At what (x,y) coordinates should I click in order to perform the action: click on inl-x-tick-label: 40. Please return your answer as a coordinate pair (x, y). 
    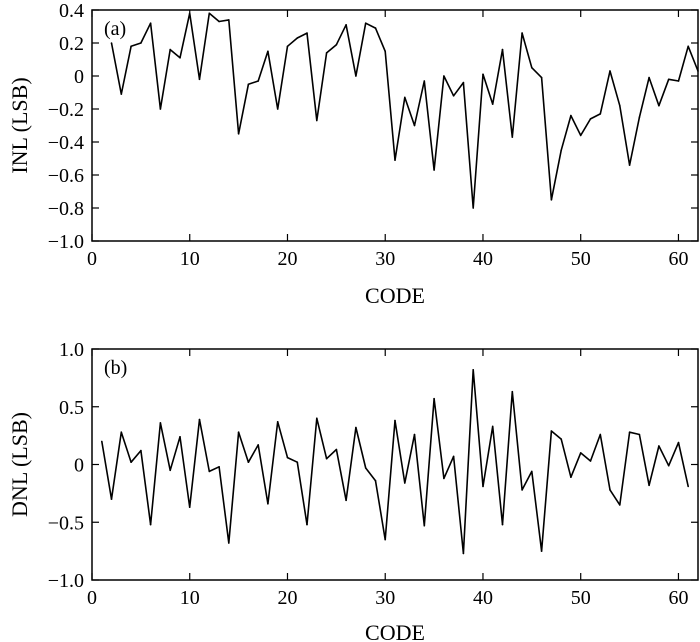
    Looking at the image, I should click on (483, 259).